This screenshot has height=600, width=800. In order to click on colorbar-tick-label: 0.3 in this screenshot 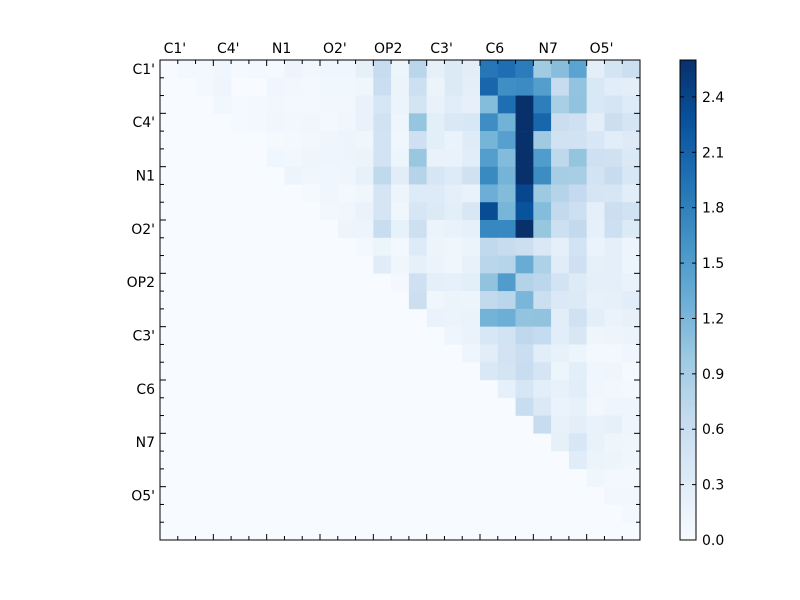, I will do `click(713, 486)`.